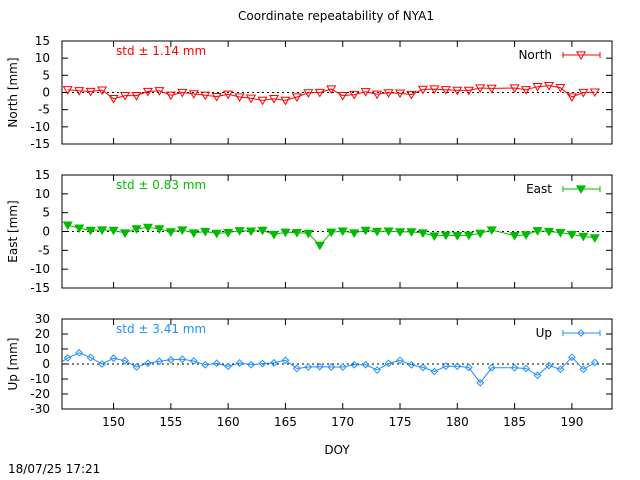  What do you see at coordinates (539, 189) in the screenshot?
I see `legend-label: East` at bounding box center [539, 189].